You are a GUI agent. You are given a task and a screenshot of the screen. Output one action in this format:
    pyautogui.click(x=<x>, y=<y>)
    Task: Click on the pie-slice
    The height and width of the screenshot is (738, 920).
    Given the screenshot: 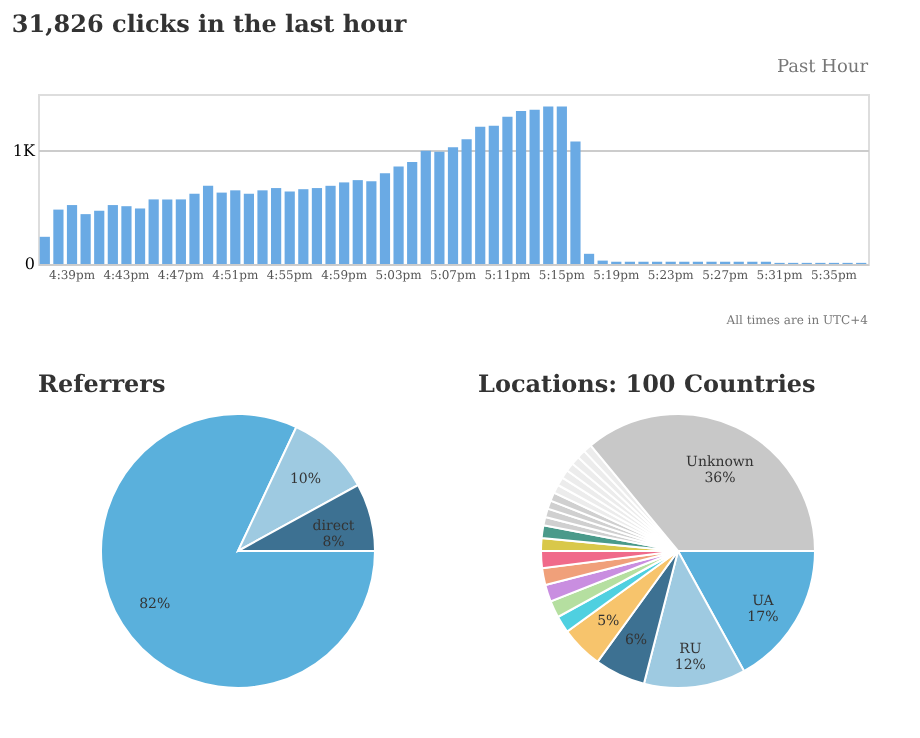 What is the action you would take?
    pyautogui.click(x=238, y=551)
    